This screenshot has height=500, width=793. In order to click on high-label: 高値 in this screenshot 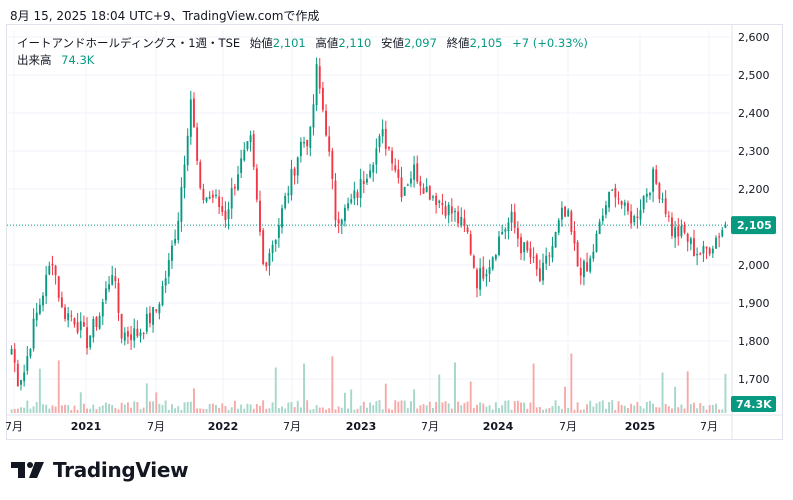, I will do `click(327, 43)`.